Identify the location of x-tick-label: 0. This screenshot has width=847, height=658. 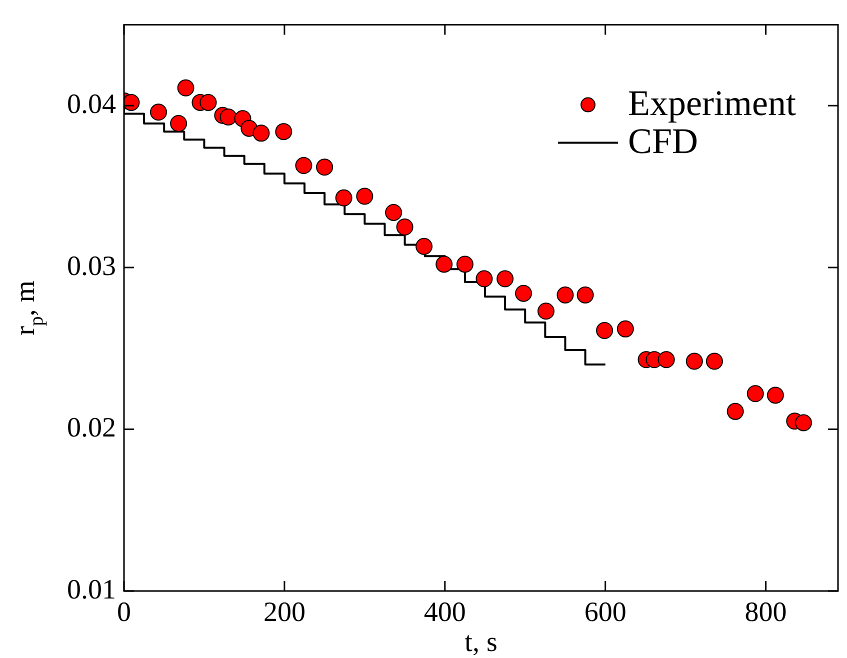
(124, 612).